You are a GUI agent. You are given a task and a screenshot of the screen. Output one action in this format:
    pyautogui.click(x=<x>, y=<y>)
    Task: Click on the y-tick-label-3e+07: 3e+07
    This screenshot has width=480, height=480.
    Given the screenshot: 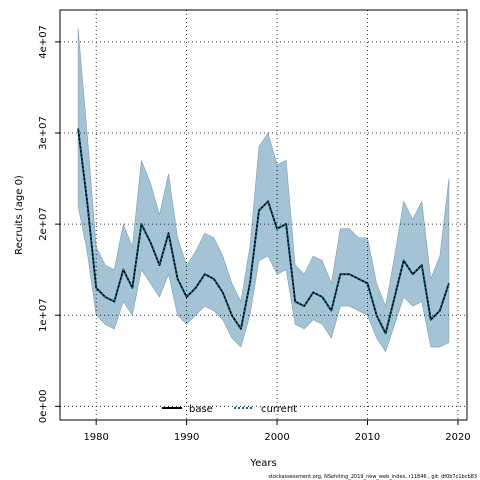 What is the action you would take?
    pyautogui.click(x=43, y=133)
    